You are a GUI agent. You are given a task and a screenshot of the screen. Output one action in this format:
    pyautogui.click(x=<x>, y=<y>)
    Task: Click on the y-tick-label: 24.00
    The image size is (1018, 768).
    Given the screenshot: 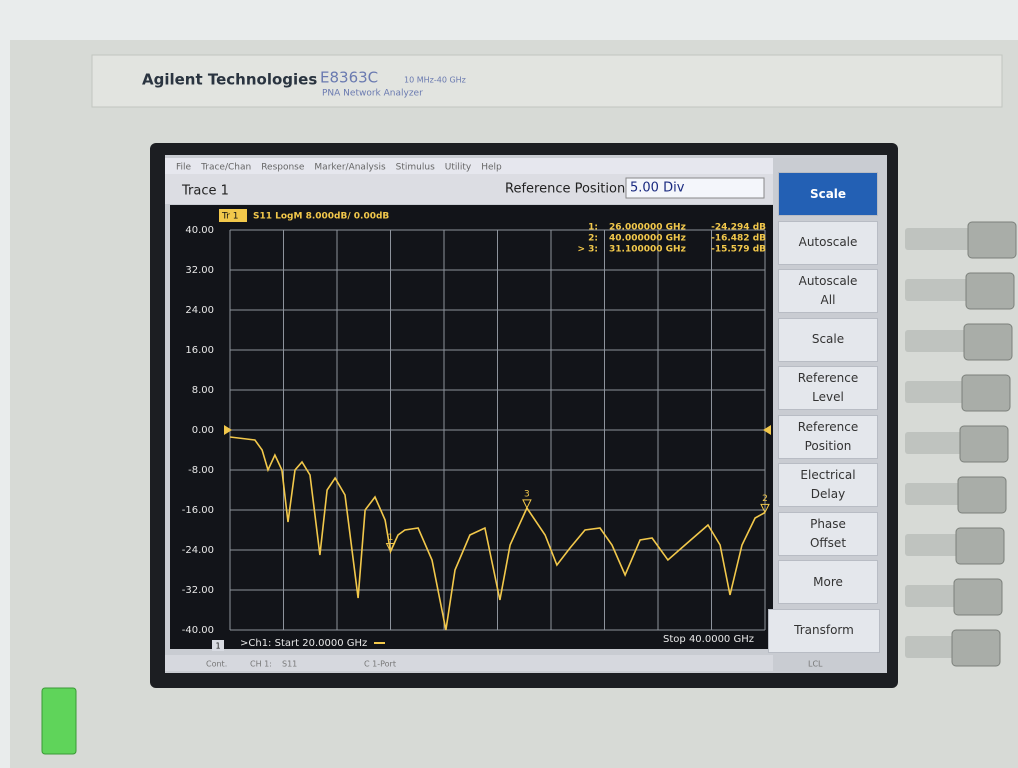 What is the action you would take?
    pyautogui.click(x=199, y=310)
    